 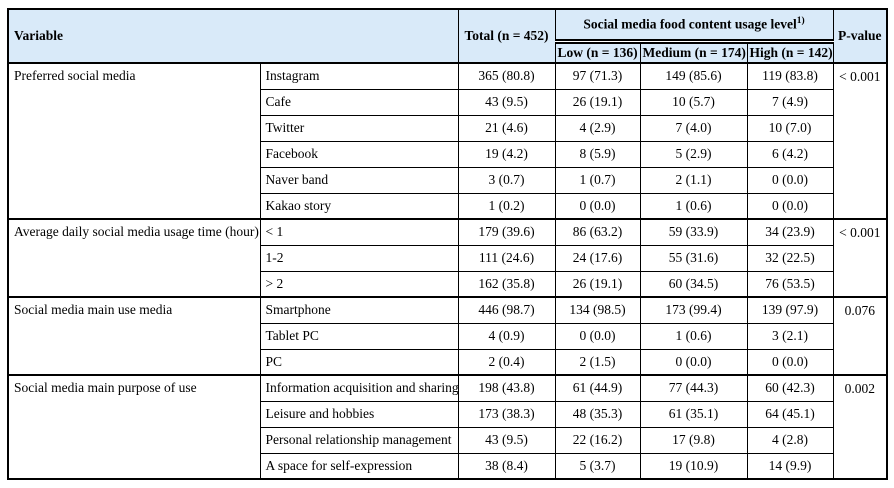 I want to click on medium-cell: 55 (31.6), so click(x=693, y=258).